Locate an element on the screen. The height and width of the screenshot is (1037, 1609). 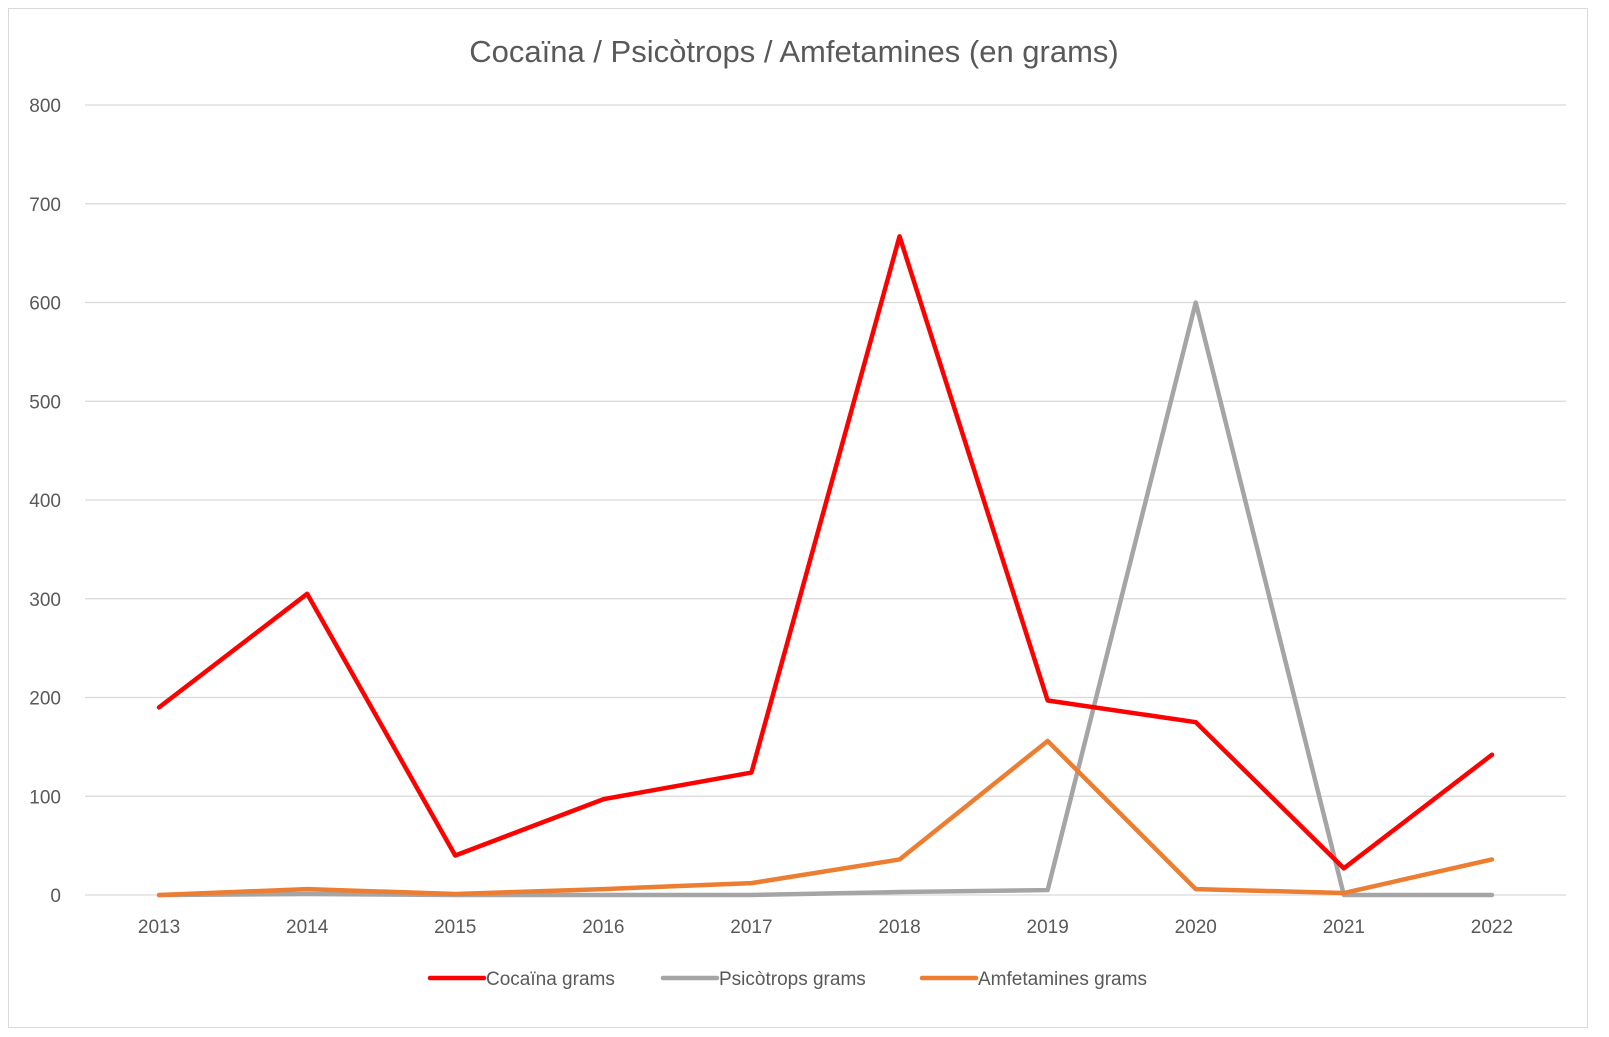
x-tick-label: 2014 is located at coordinates (307, 927).